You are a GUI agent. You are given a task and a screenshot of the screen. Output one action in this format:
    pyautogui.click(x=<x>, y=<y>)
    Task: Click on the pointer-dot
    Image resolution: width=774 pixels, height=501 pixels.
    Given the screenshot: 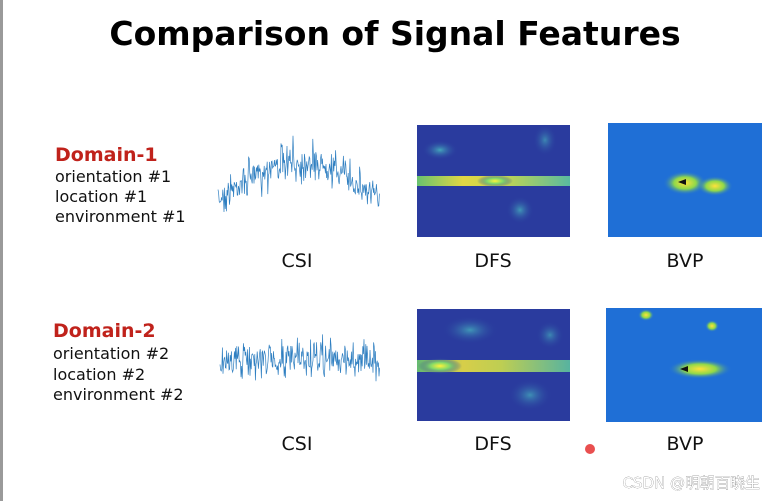 What is the action you would take?
    pyautogui.click(x=590, y=449)
    